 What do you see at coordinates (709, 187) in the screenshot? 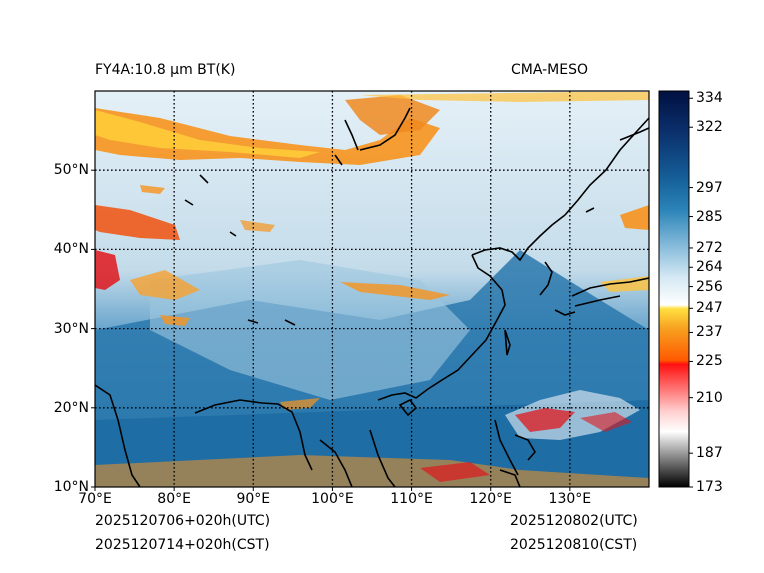
I see `colorbar-tick-label: 297` at bounding box center [709, 187].